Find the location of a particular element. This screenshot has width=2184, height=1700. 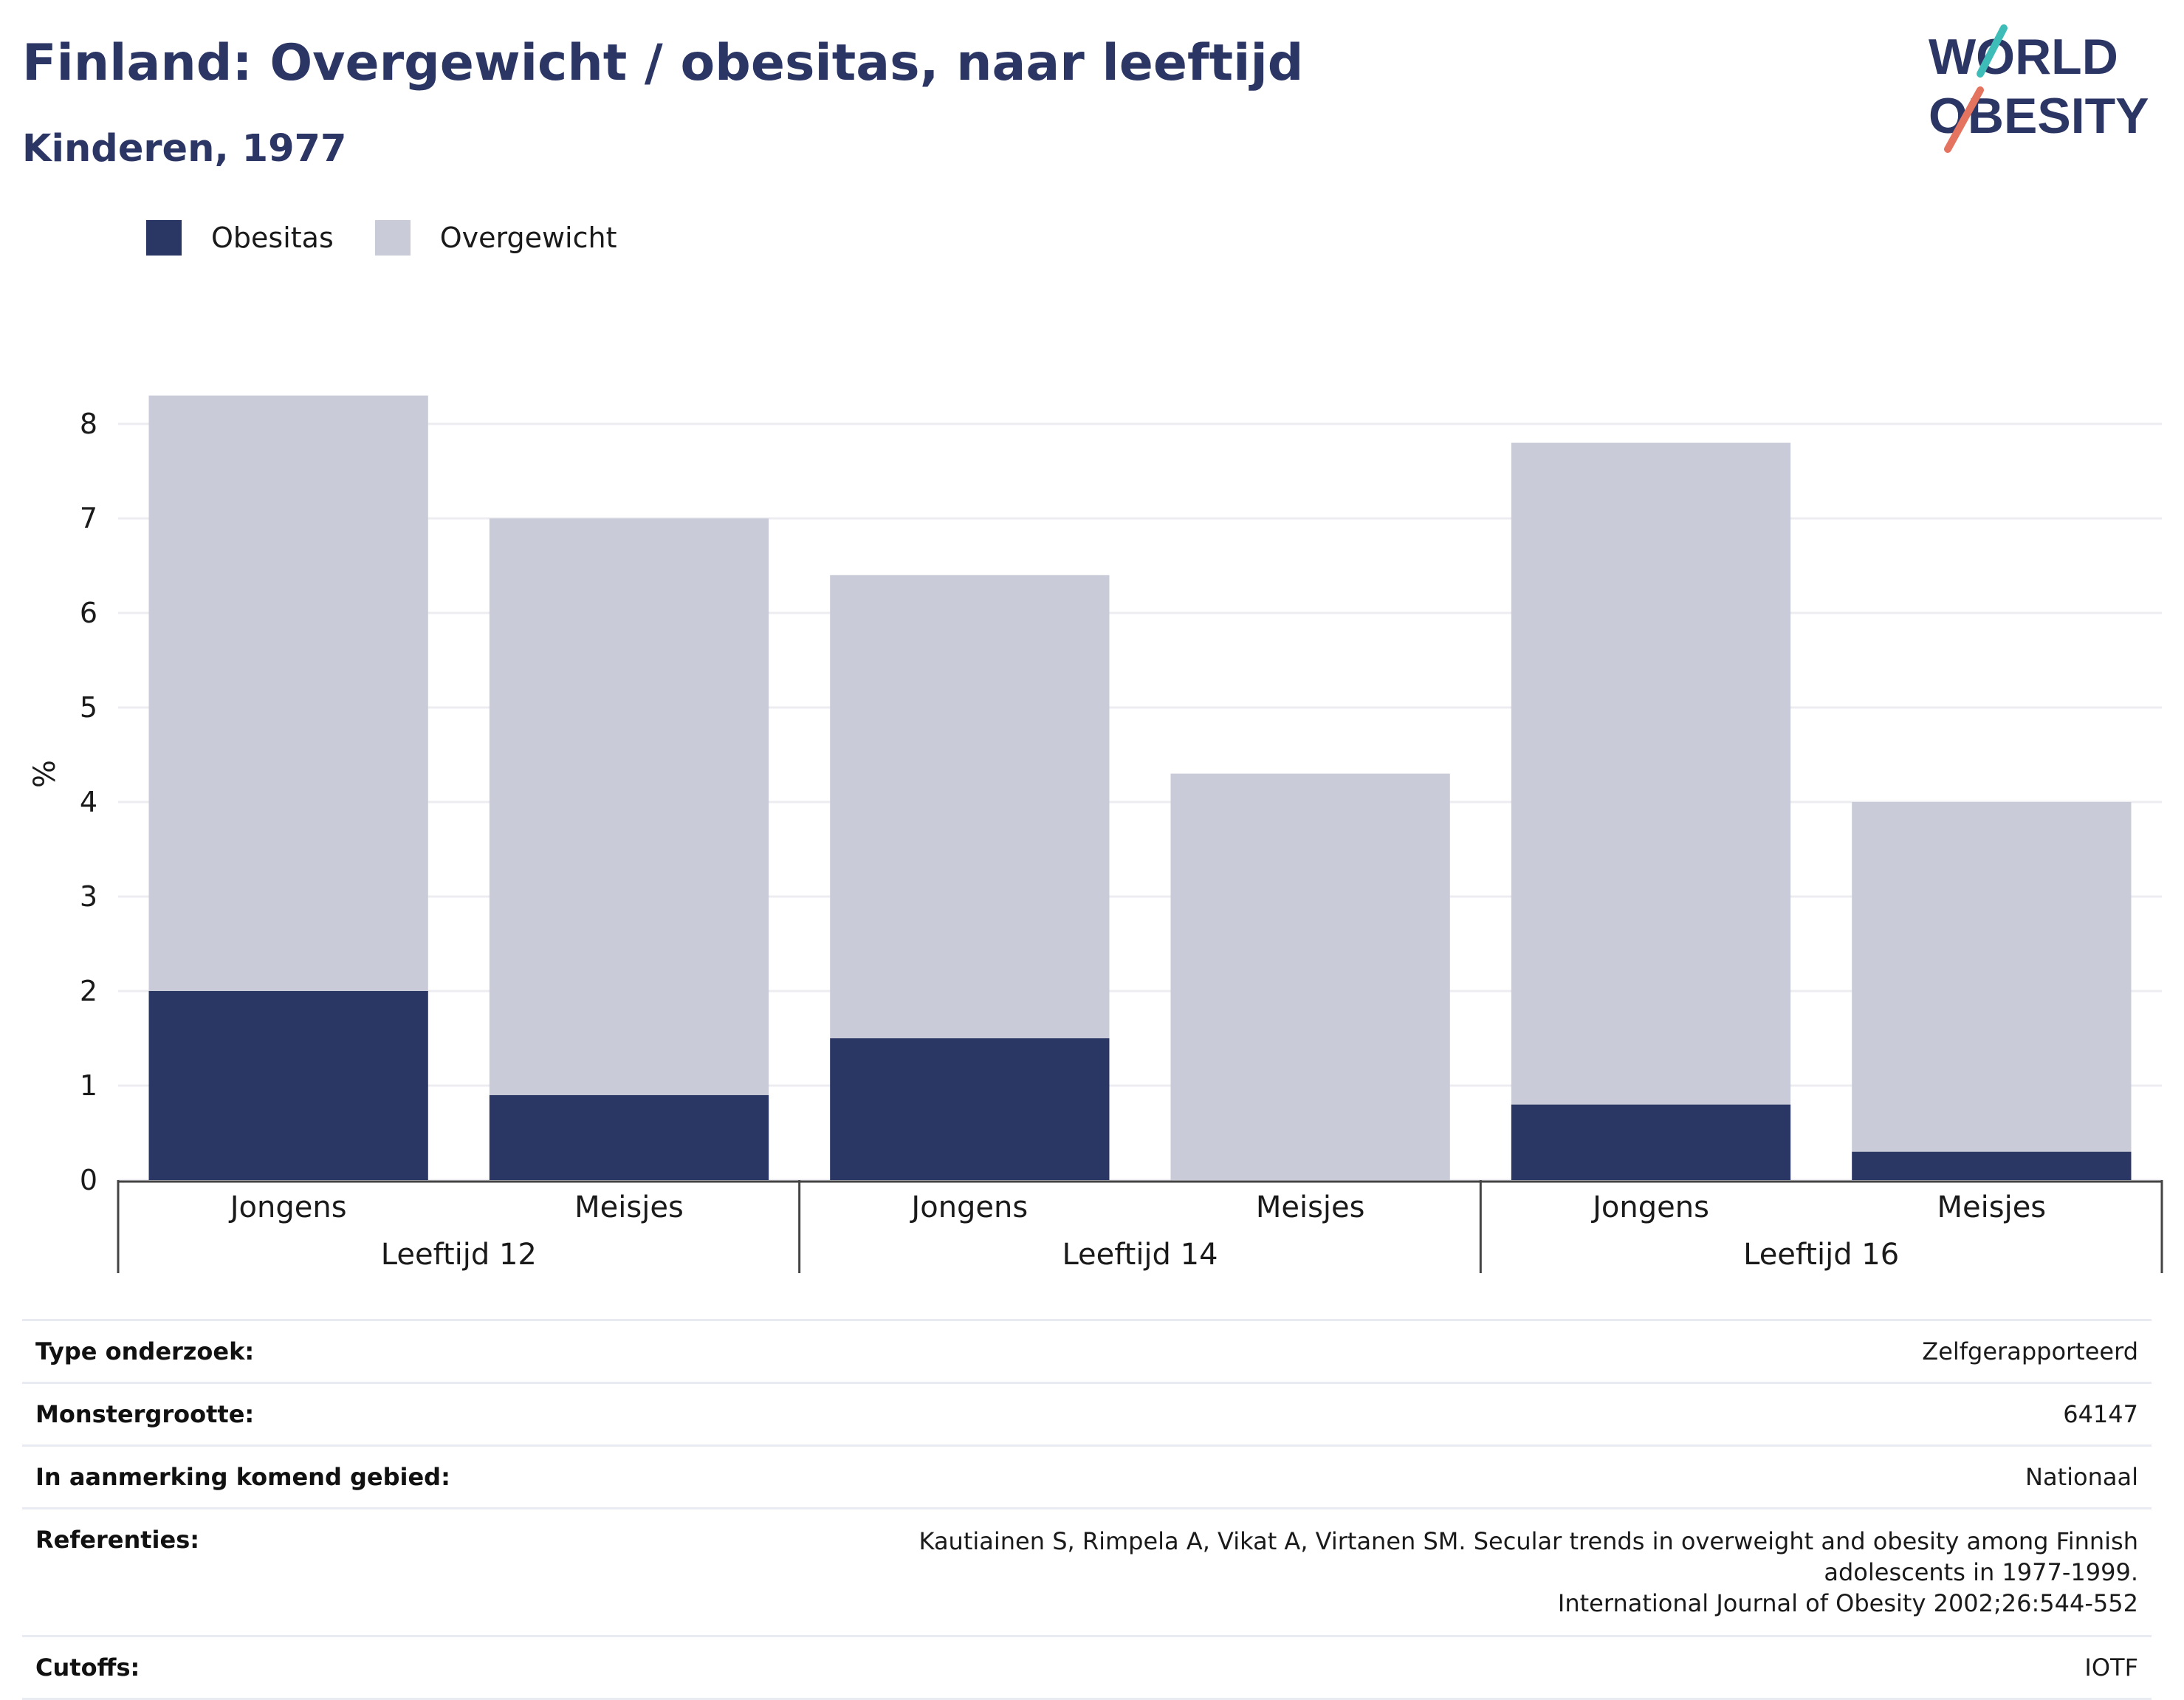

info-value: IOTF is located at coordinates (1513, 1667).